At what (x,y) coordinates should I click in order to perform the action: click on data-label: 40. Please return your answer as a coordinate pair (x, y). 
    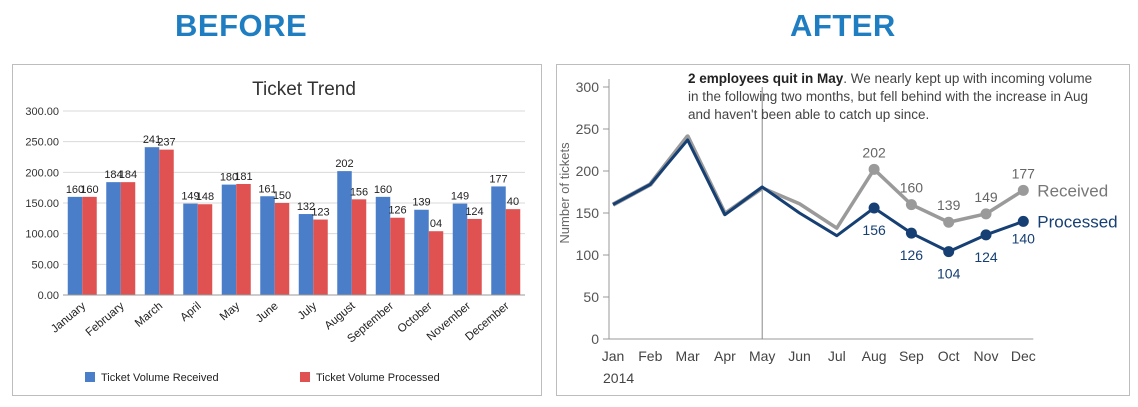
    Looking at the image, I should click on (513, 202).